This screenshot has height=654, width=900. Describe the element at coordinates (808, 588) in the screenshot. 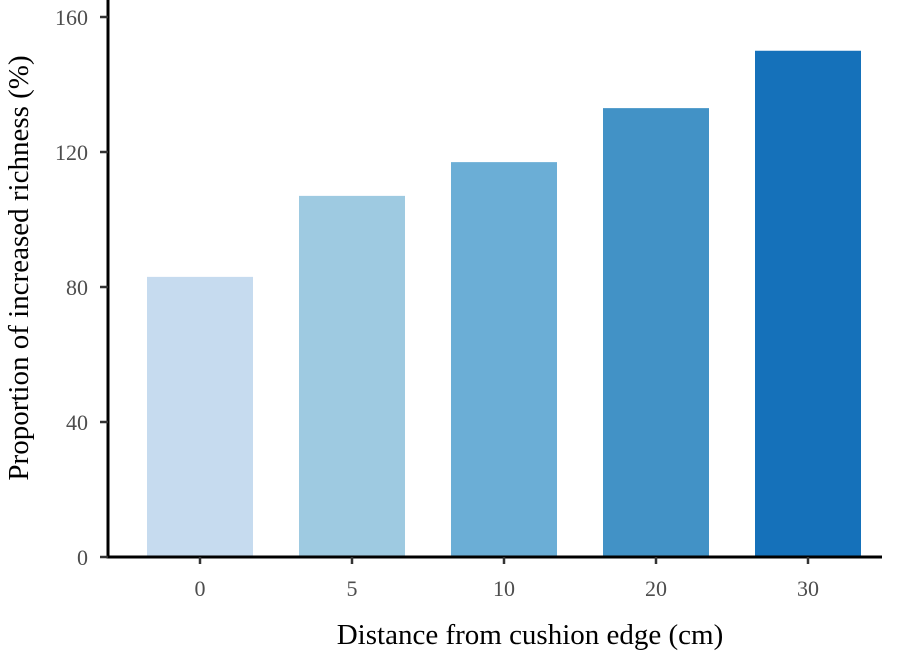

I see `x-tick-label: 30` at that location.